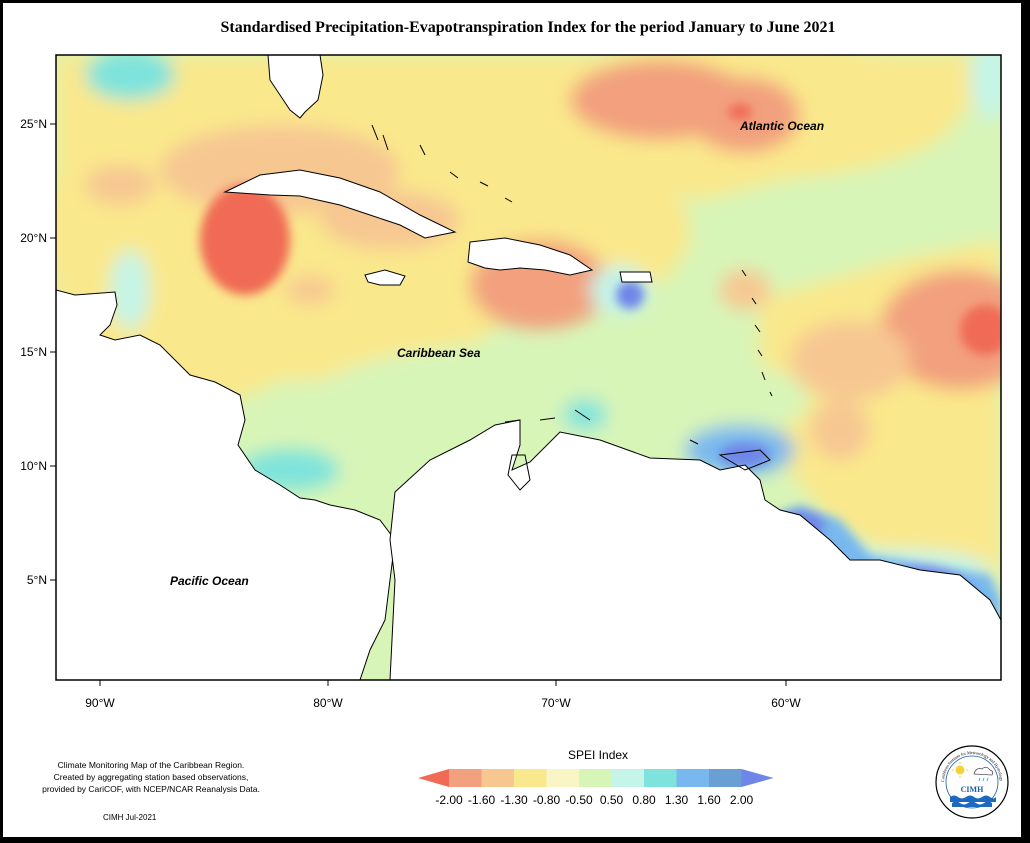 The height and width of the screenshot is (843, 1030). I want to click on legend-tick-label: 0.50, so click(611, 800).